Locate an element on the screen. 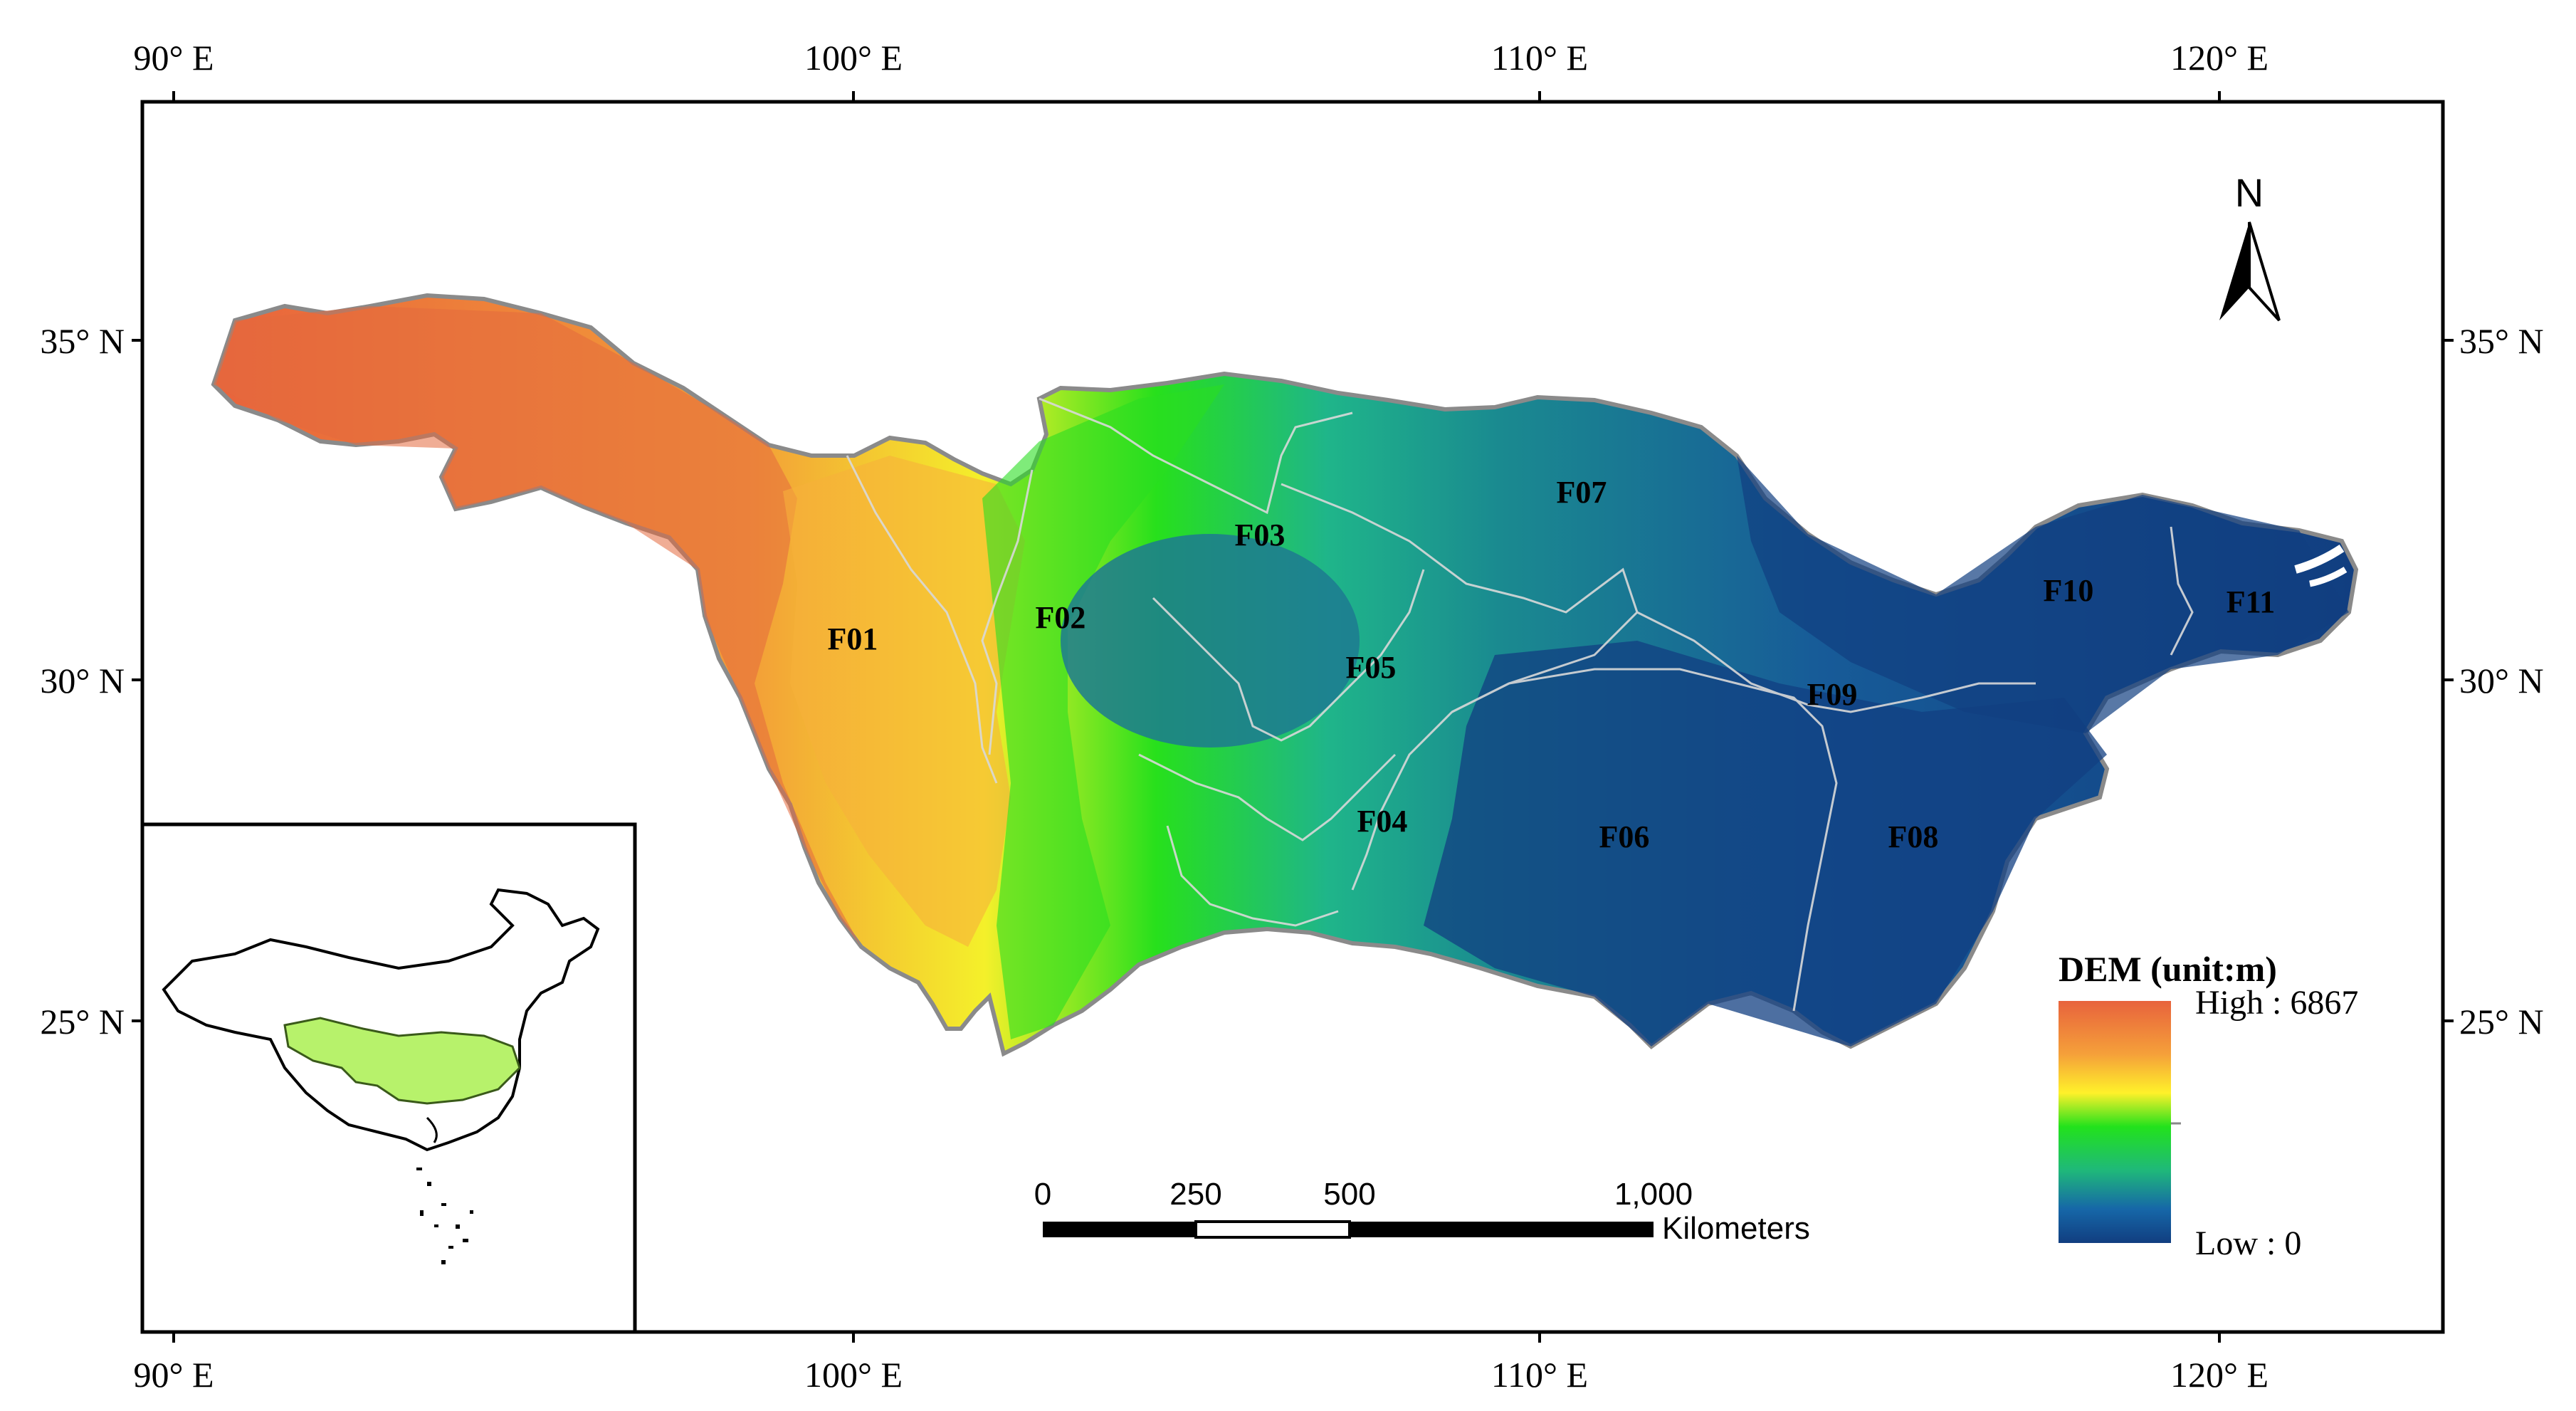  left-lat-label: 30° N is located at coordinates (82, 681).